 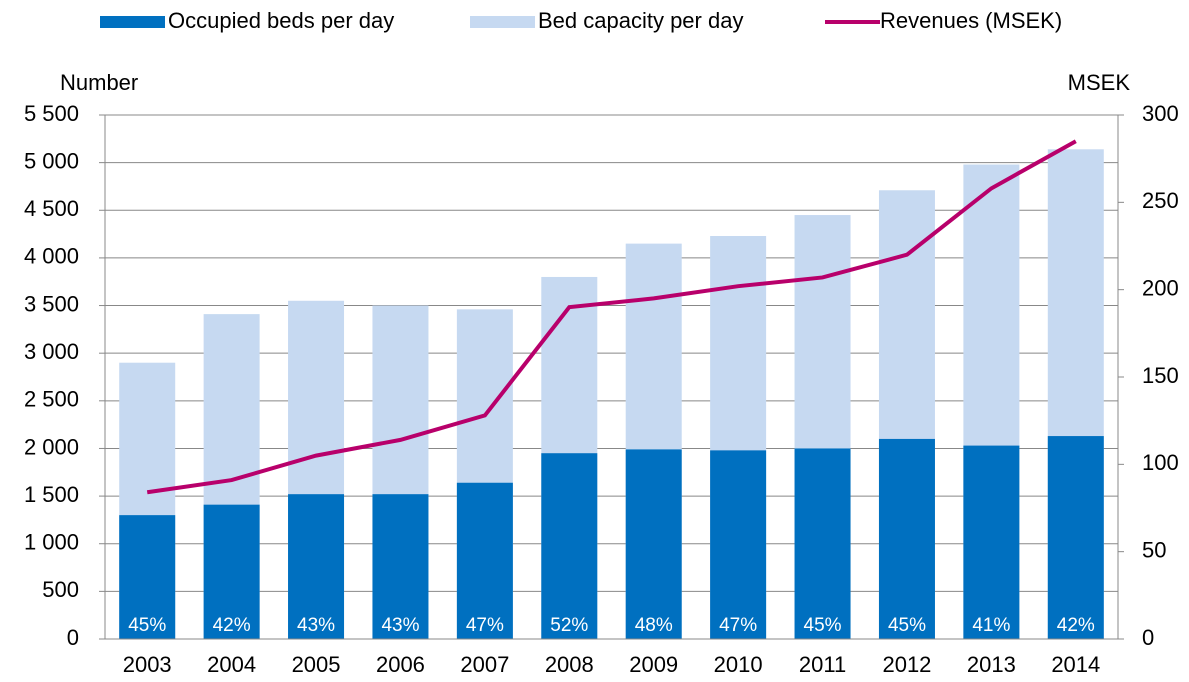 What do you see at coordinates (316, 664) in the screenshot?
I see `x-tick-label: 2005` at bounding box center [316, 664].